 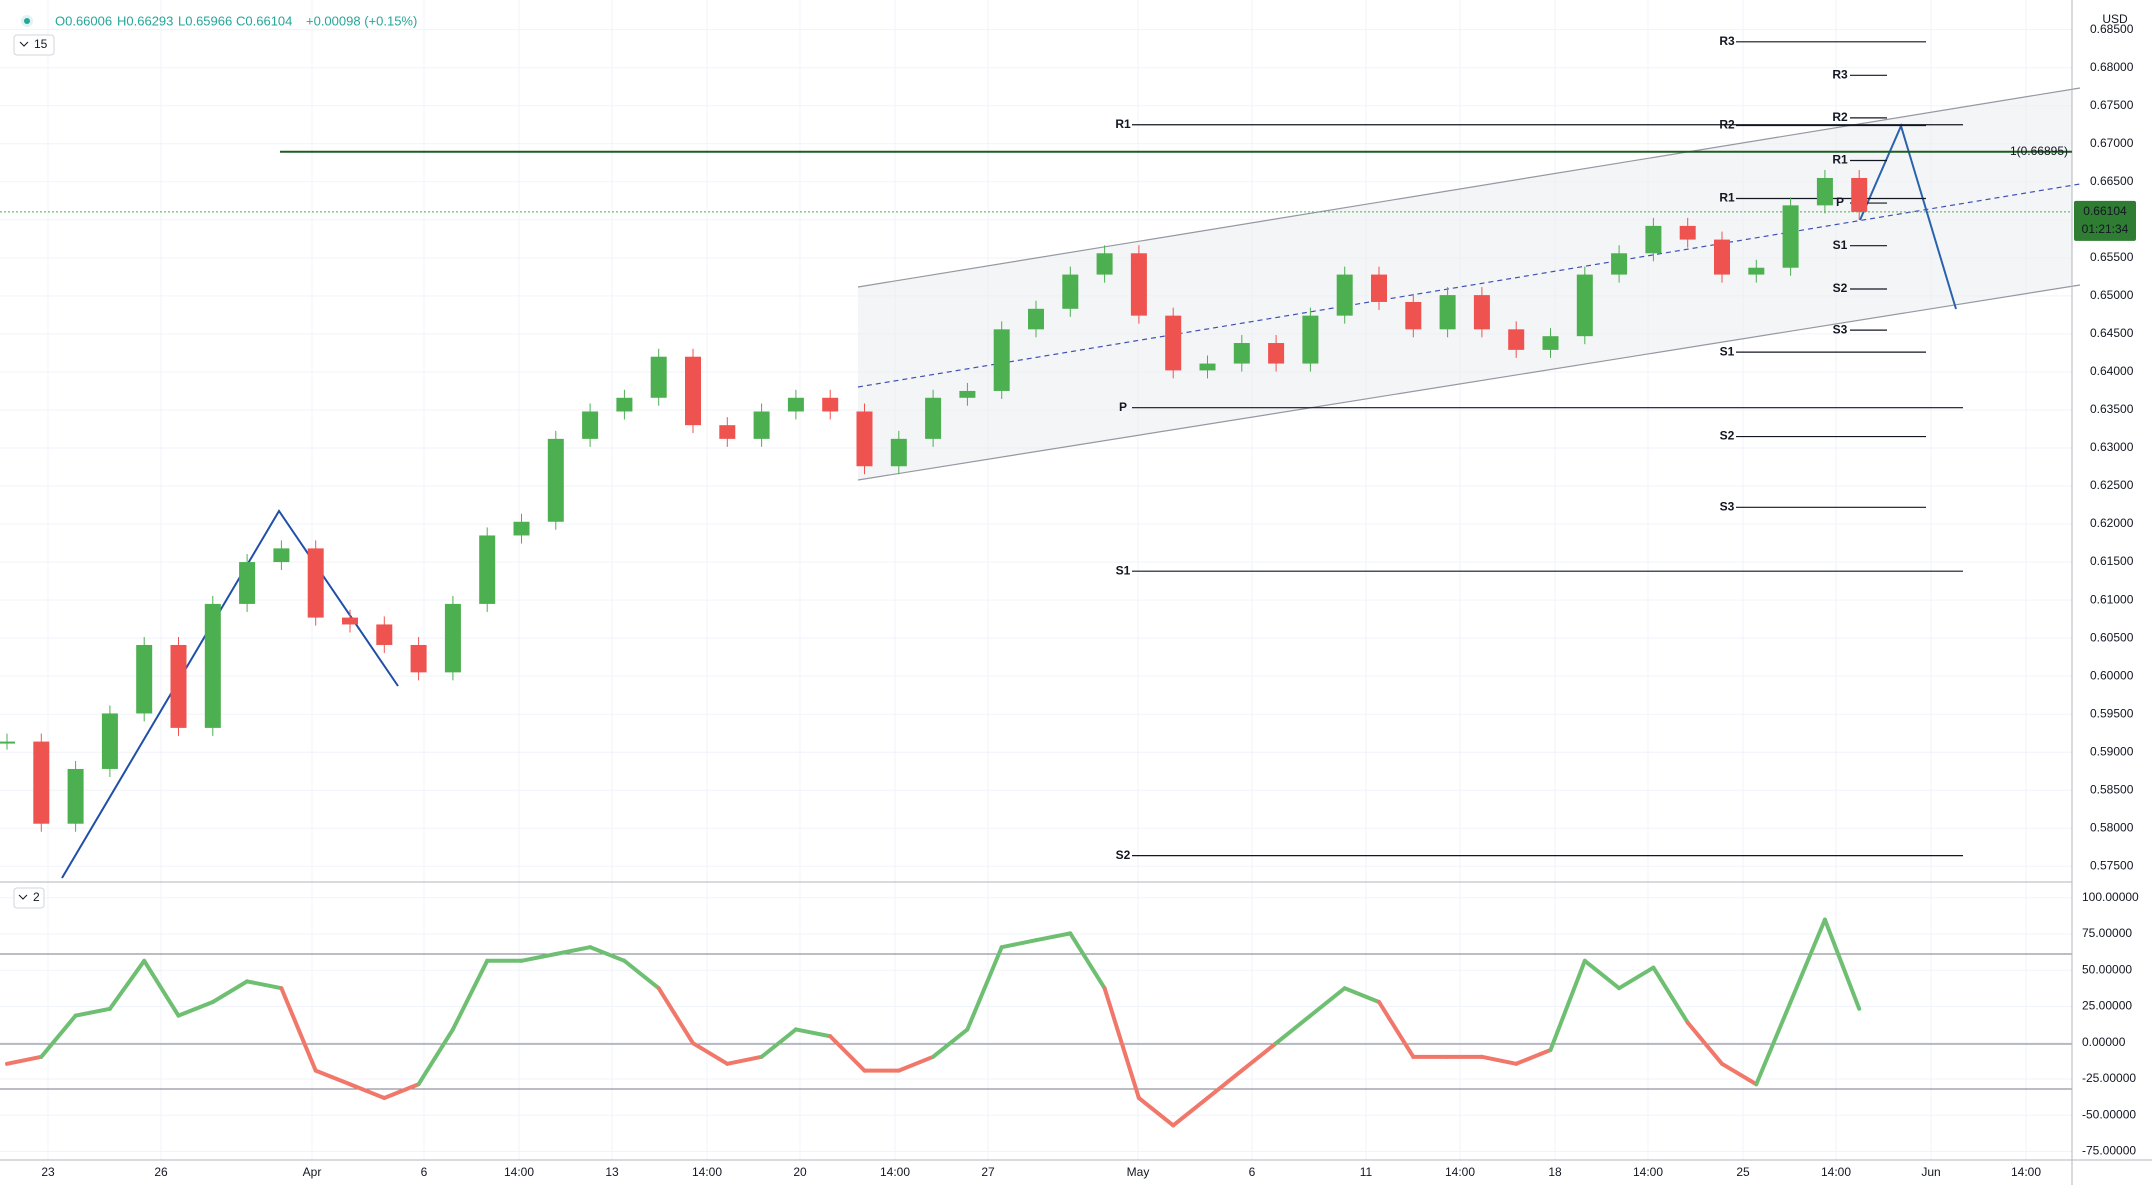 What do you see at coordinates (2112, 675) in the screenshot?
I see `y-tick-label: 0.60000` at bounding box center [2112, 675].